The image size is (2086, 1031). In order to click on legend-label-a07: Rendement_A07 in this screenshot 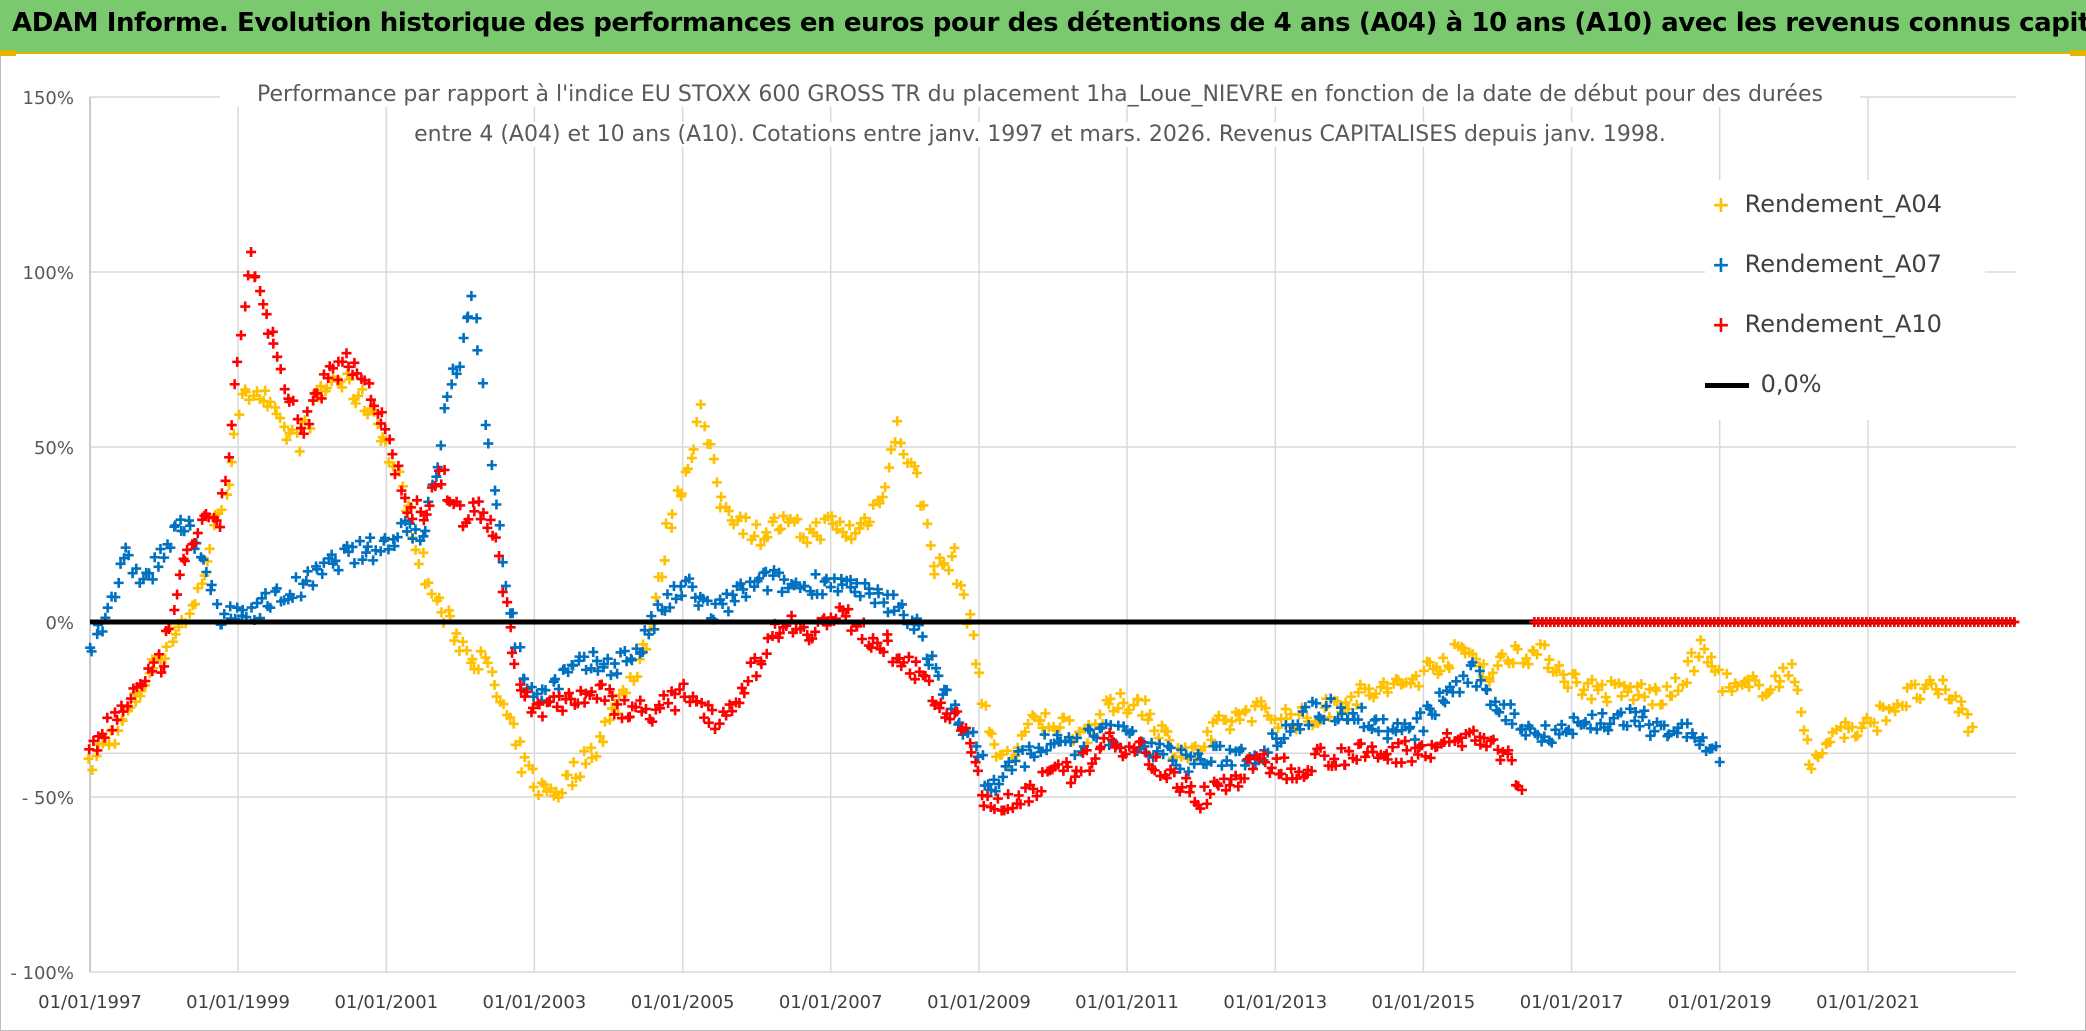, I will do `click(1843, 264)`.